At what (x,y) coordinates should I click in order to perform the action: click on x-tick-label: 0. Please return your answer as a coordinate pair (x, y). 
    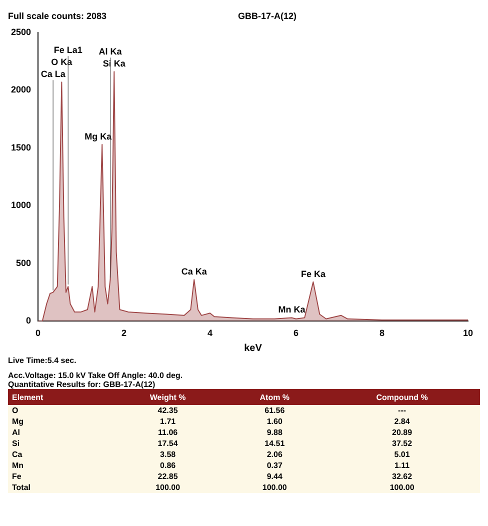
    Looking at the image, I should click on (38, 333).